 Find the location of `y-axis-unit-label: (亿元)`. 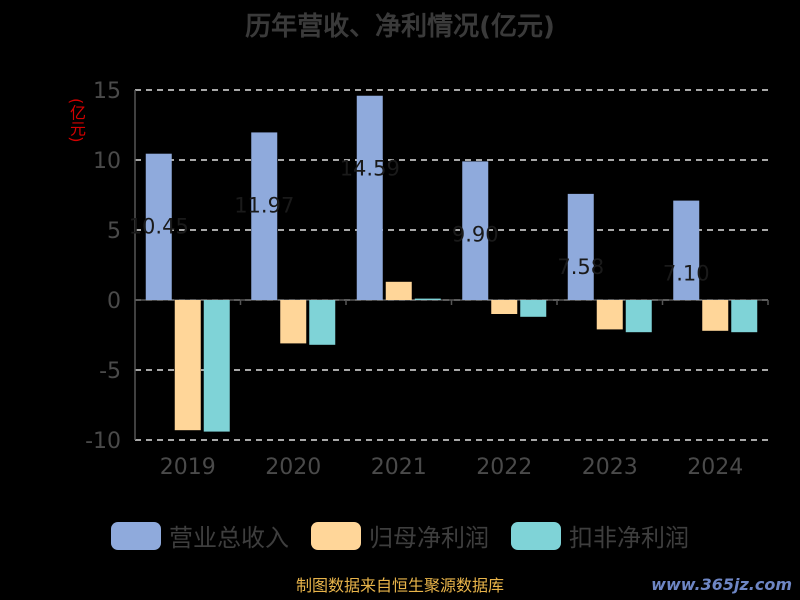

y-axis-unit-label: (亿元) is located at coordinates (76, 120).